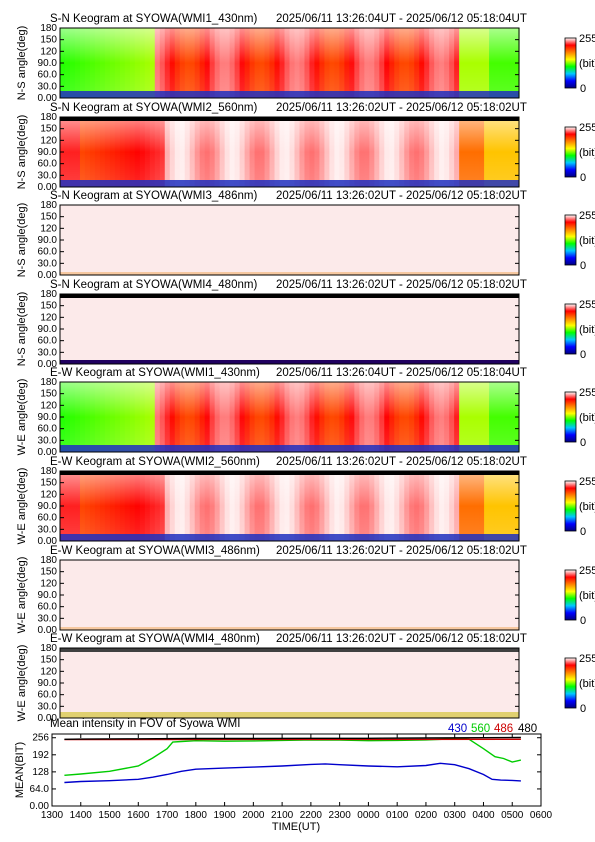  What do you see at coordinates (48, 205) in the screenshot?
I see `y-tick-label: 180` at bounding box center [48, 205].